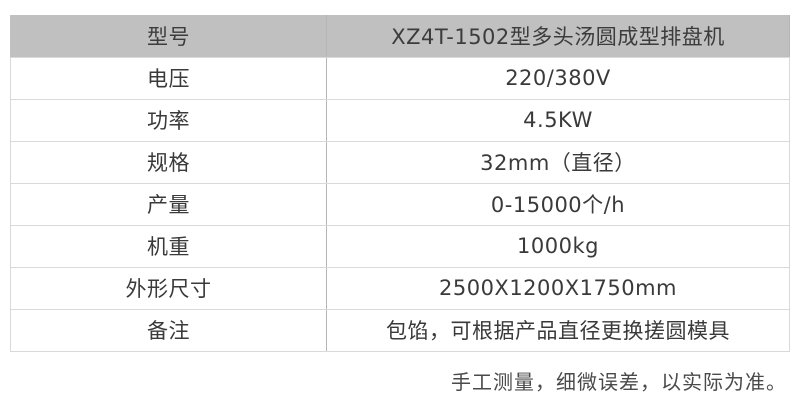  I want to click on spec-value-capacity: 0-15000个/h, so click(558, 204).